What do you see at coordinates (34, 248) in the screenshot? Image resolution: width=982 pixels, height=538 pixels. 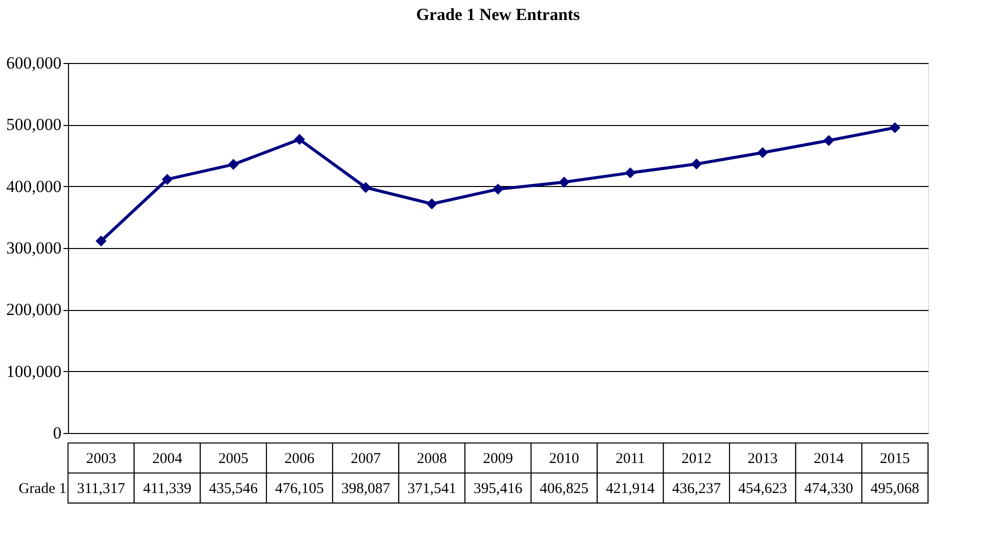 I see `y-tick-label: 300,000` at bounding box center [34, 248].